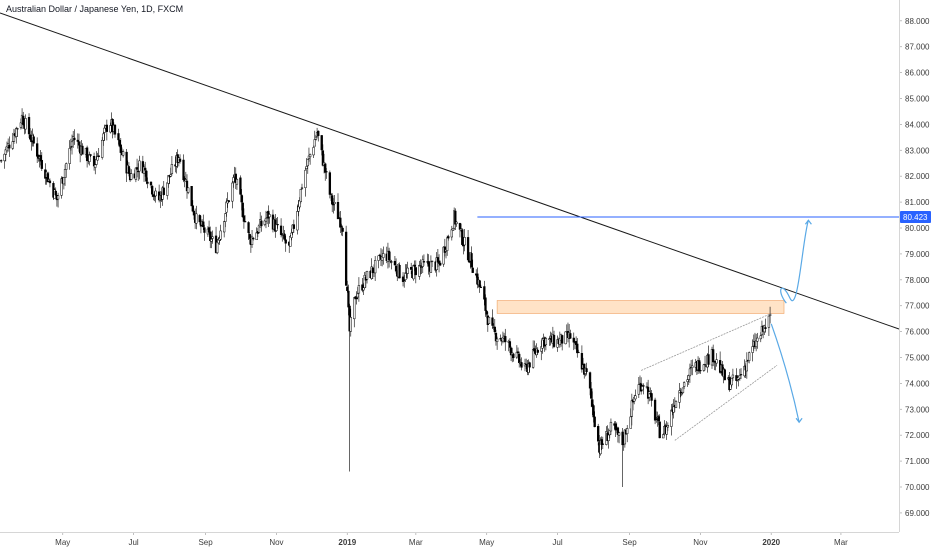  I want to click on price-tick-label: 84.000, so click(917, 124).